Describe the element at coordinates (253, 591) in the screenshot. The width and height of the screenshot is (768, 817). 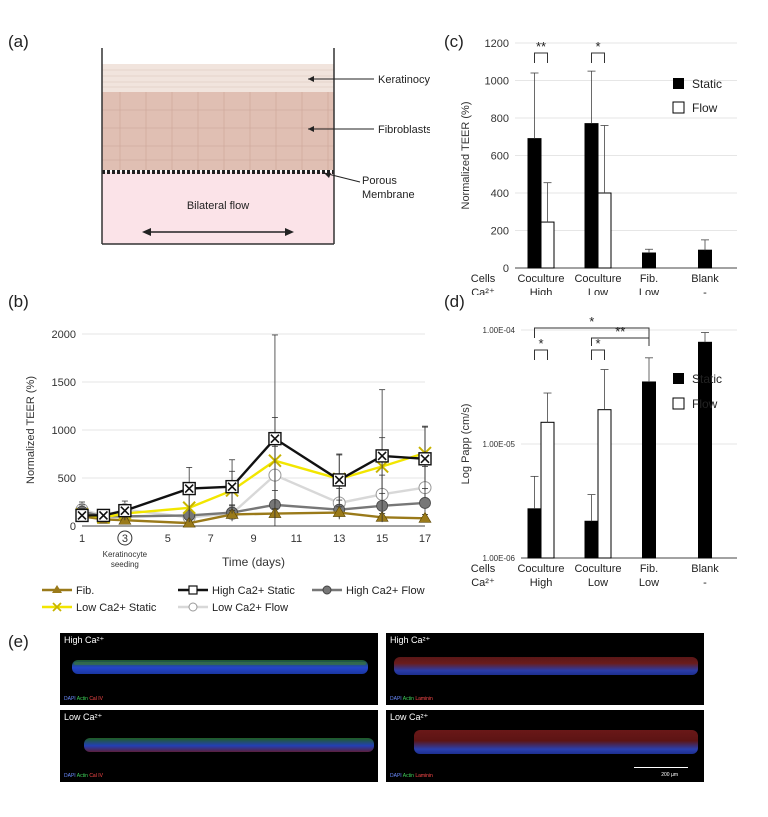
I see `legend-label: High Ca2+ Static` at that location.